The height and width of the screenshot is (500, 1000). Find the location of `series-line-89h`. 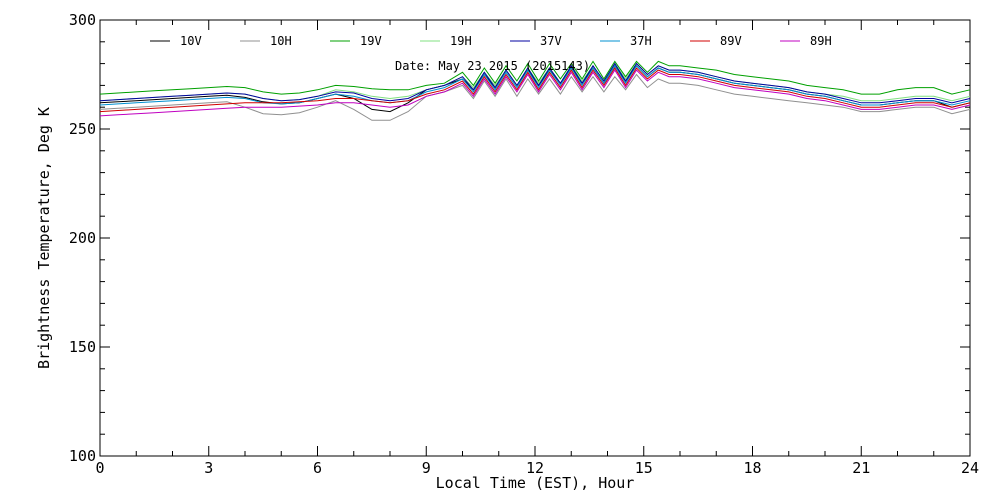

series-line-89h is located at coordinates (535, 93).